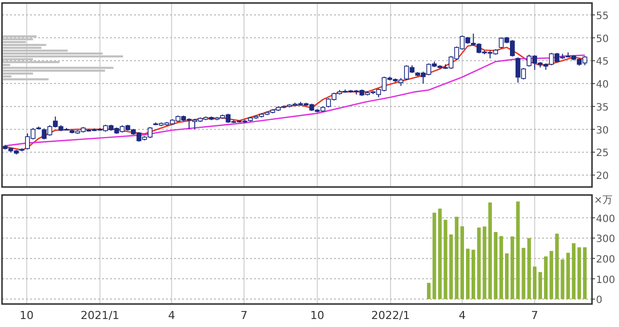 Image resolution: width=619 pixels, height=327 pixels. Describe the element at coordinates (606, 280) in the screenshot. I see `y-tick-label: 100` at that location.